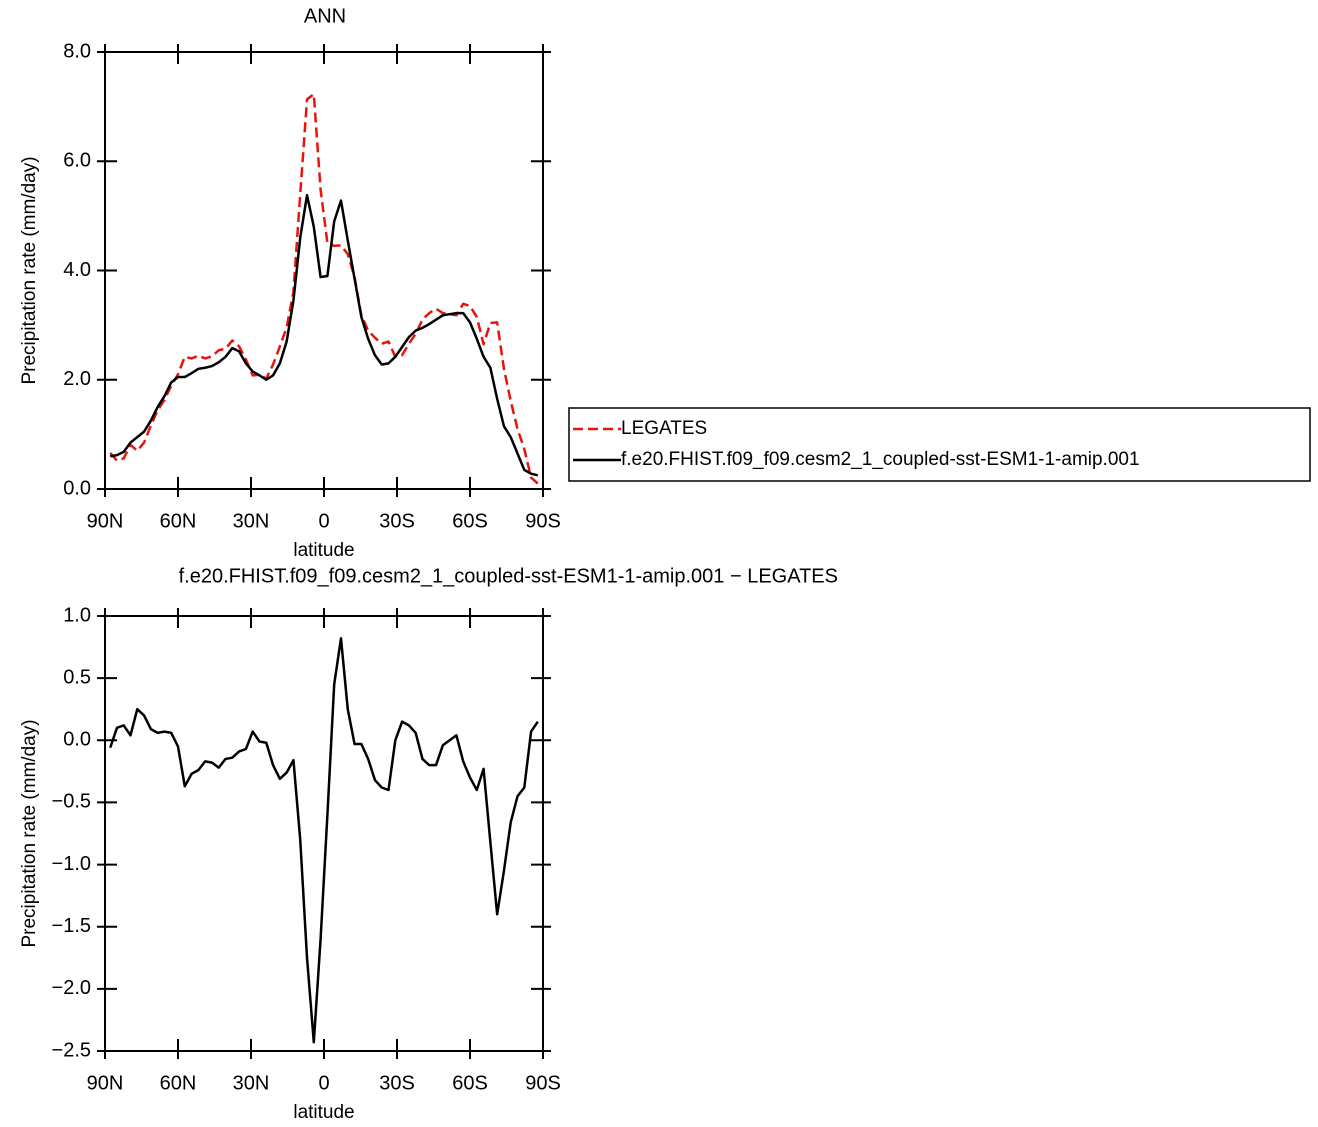  What do you see at coordinates (939, 444) in the screenshot?
I see `legend-box` at bounding box center [939, 444].